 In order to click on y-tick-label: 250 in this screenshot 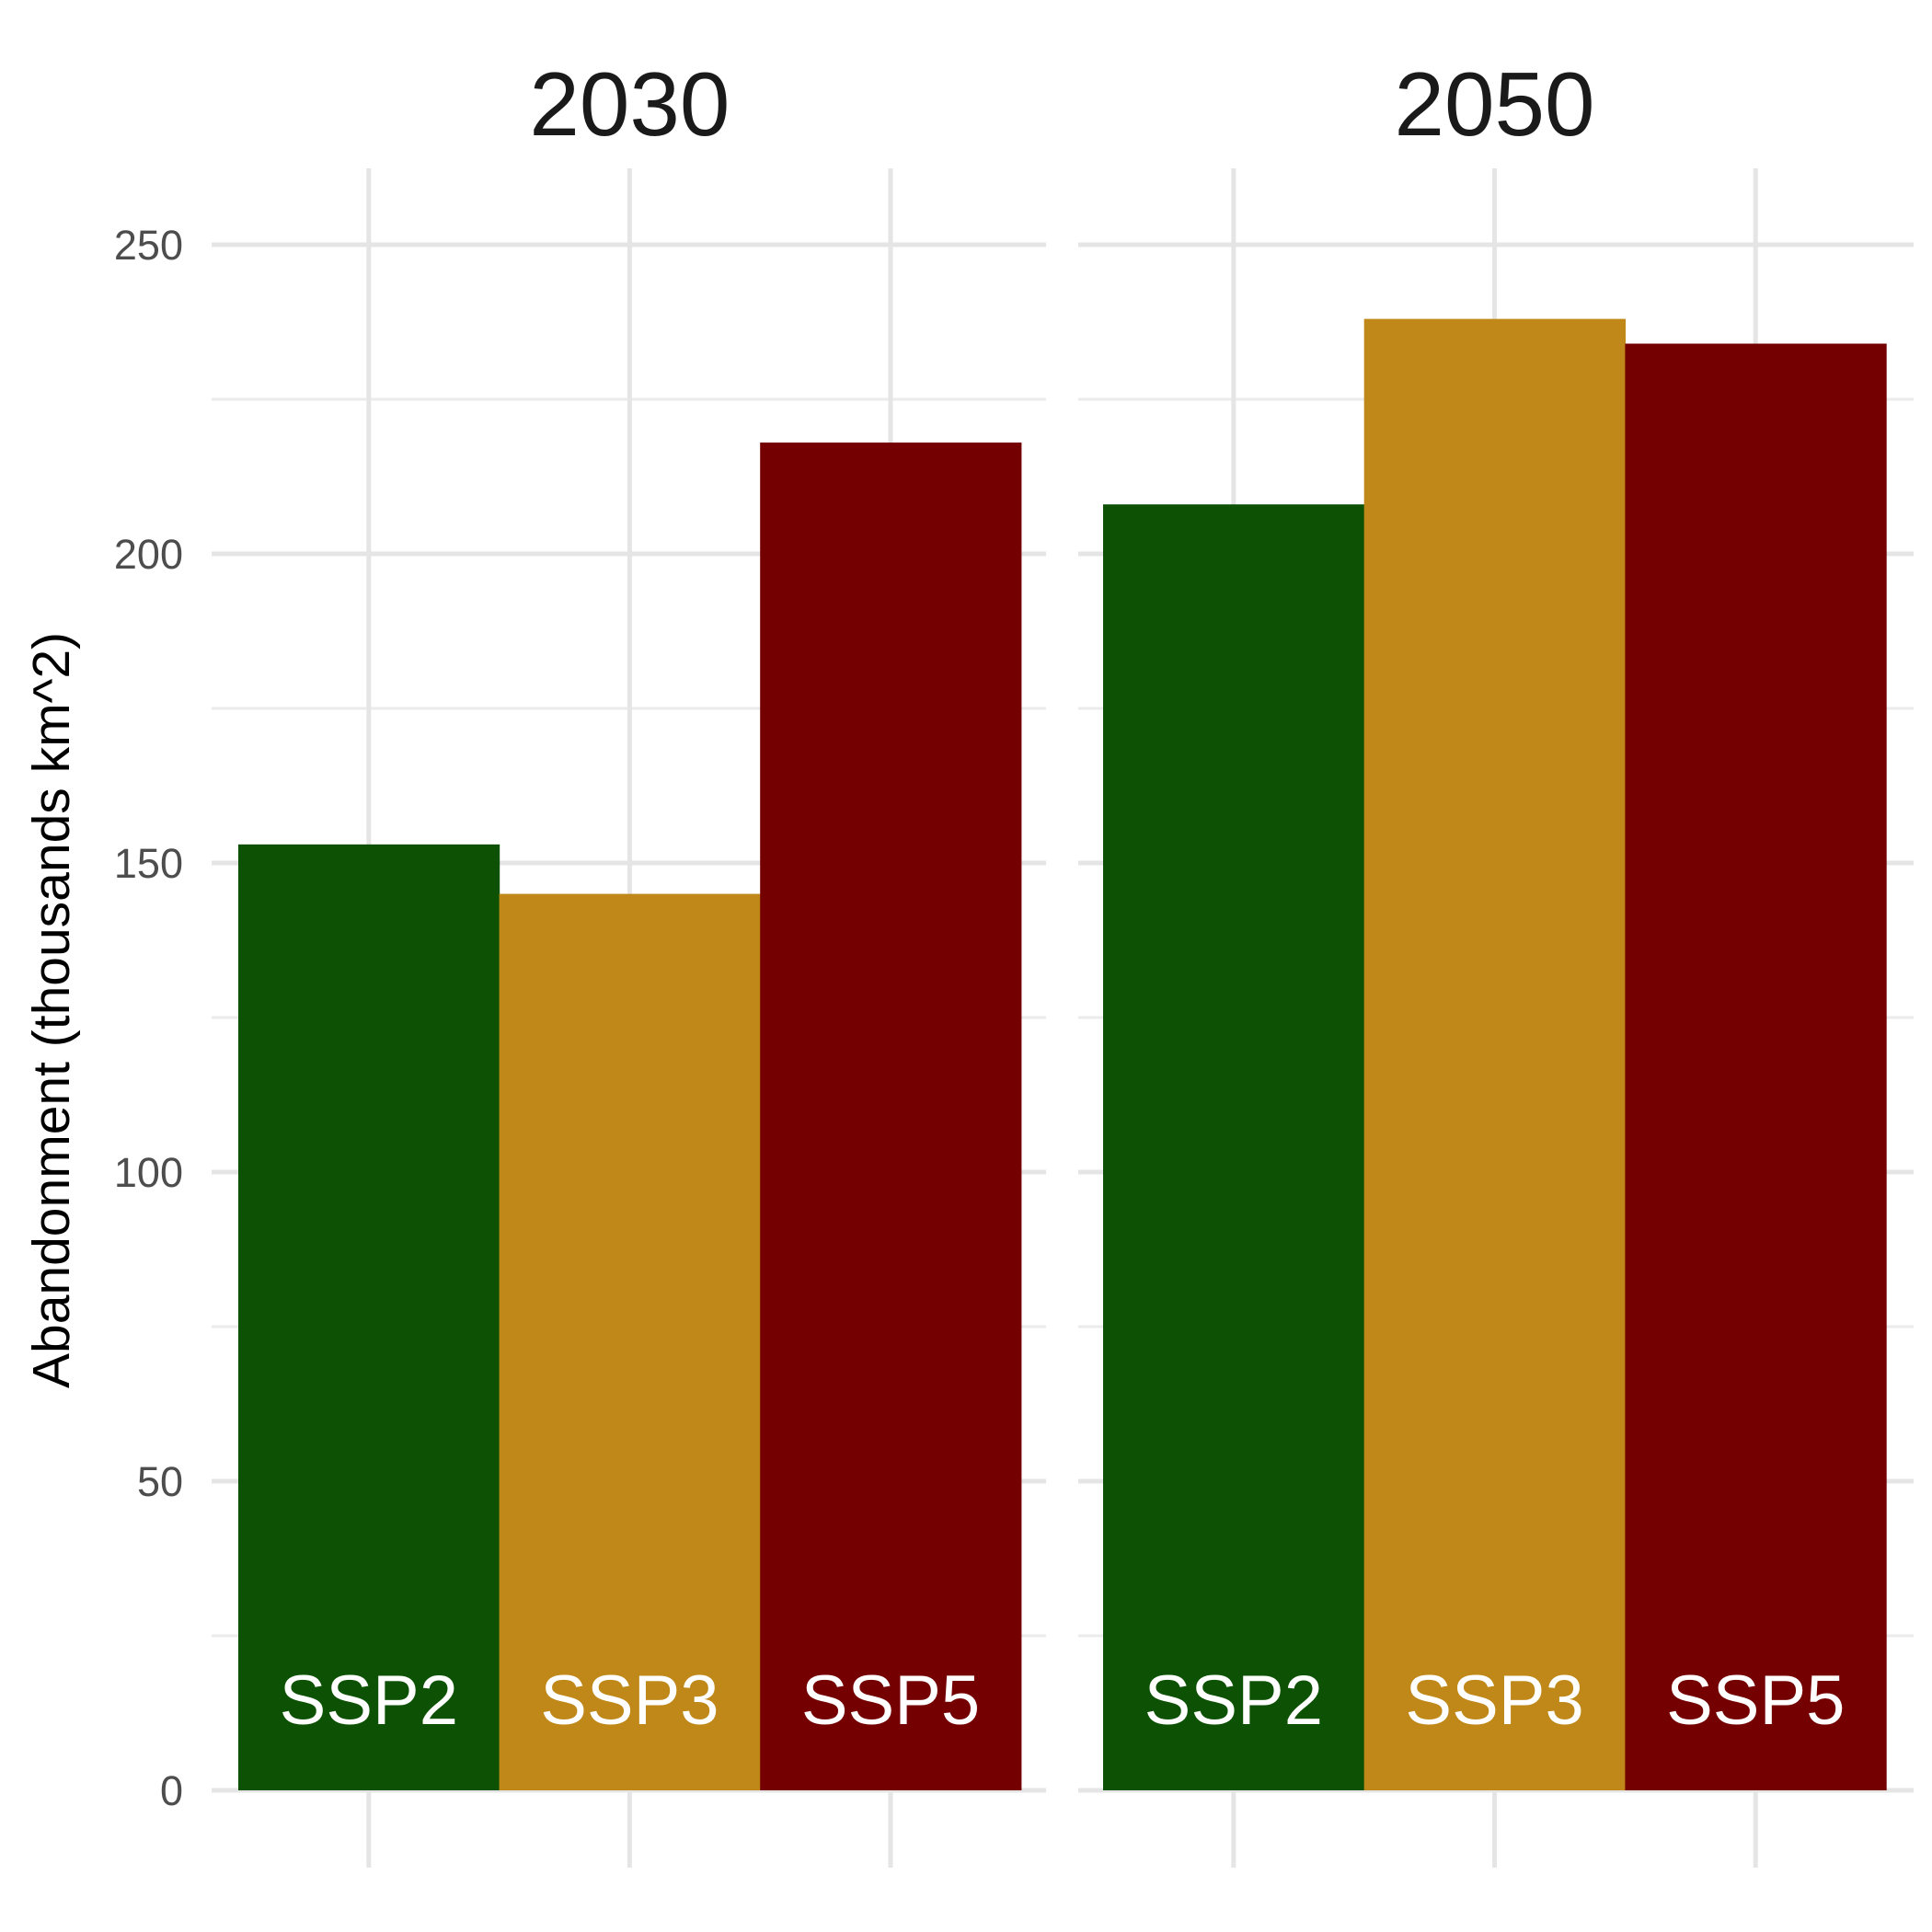, I will do `click(148, 245)`.